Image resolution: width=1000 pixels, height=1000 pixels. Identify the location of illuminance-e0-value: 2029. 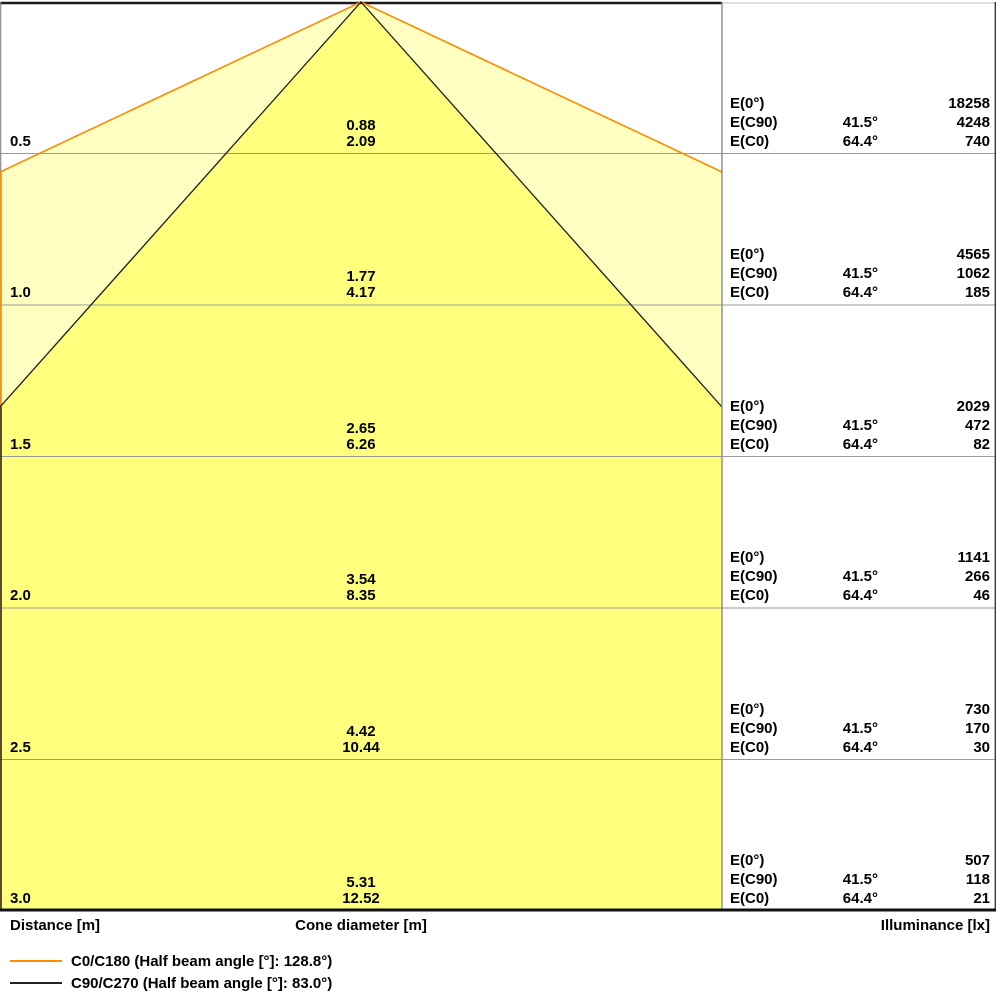
(973, 406).